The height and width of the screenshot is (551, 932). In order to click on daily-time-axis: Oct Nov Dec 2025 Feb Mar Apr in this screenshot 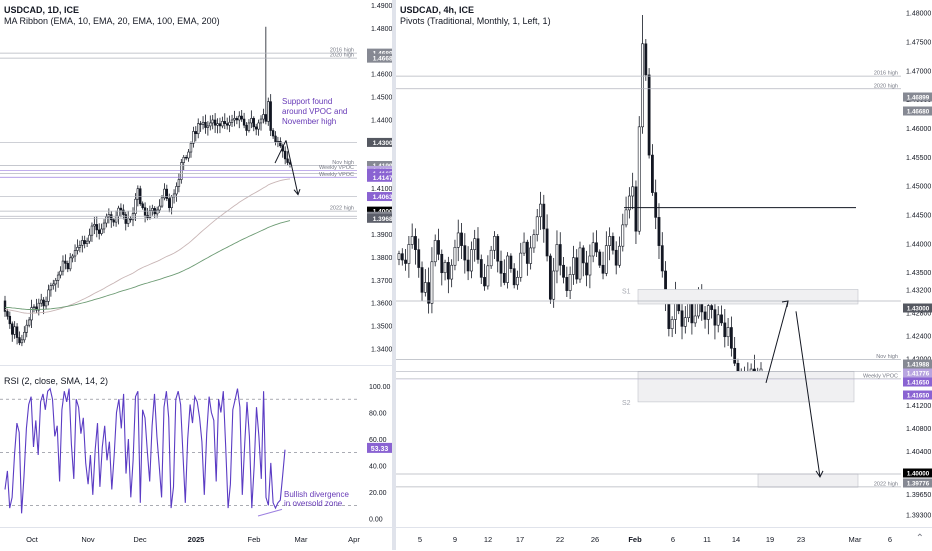, I will do `click(196, 539)`.